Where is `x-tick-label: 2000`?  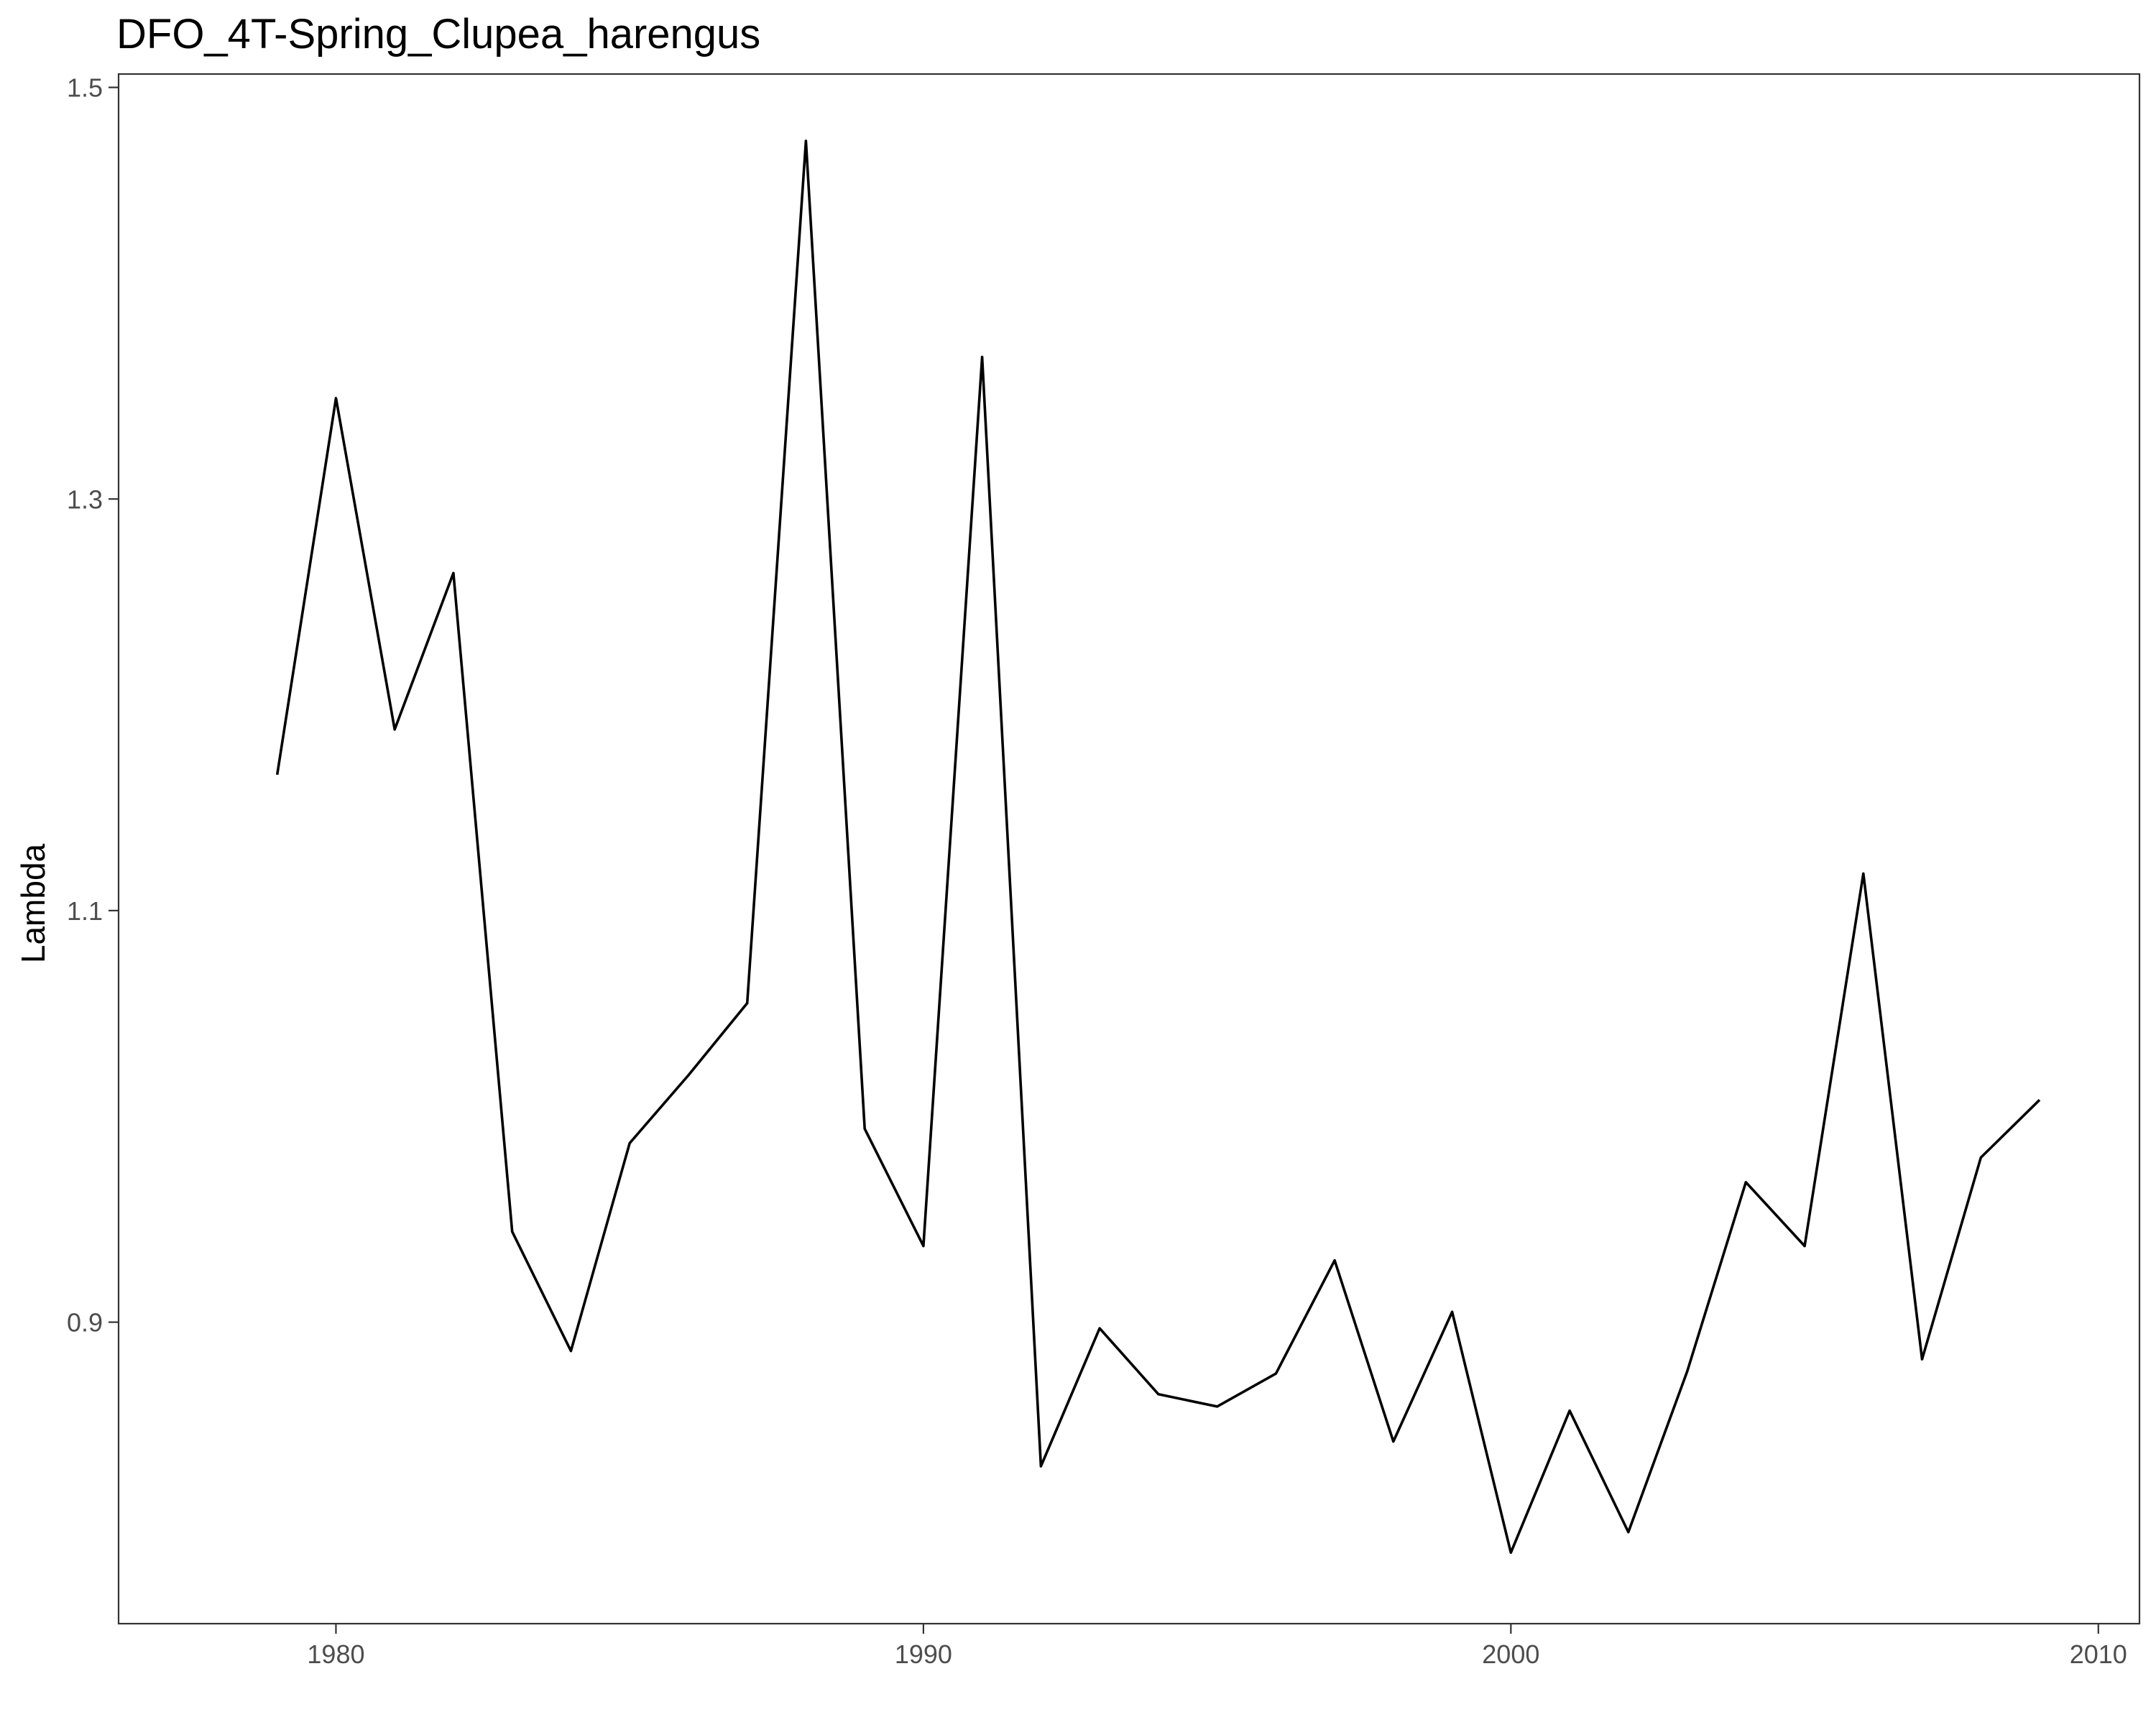 x-tick-label: 2000 is located at coordinates (1511, 1654).